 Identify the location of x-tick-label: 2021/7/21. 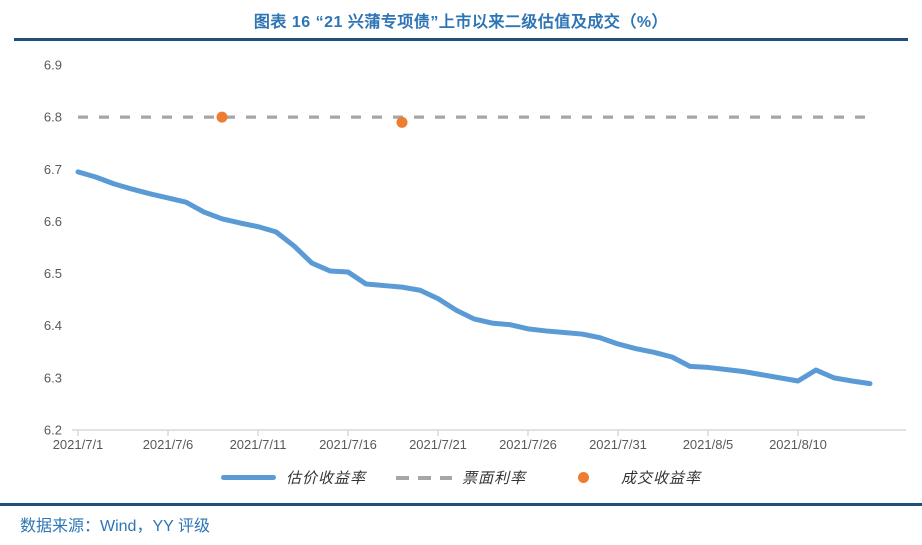
(438, 444).